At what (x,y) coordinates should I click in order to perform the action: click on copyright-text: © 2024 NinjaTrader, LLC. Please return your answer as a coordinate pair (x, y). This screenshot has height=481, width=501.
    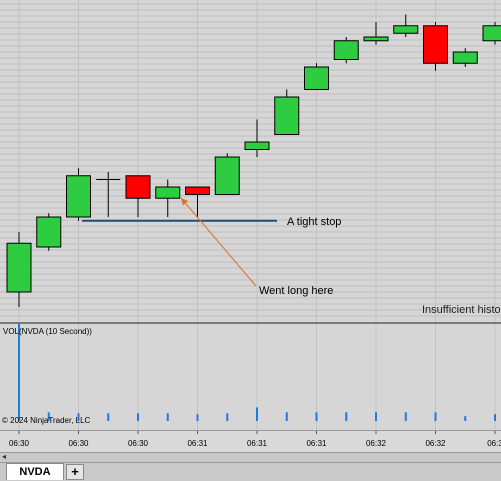
    Looking at the image, I should click on (46, 420).